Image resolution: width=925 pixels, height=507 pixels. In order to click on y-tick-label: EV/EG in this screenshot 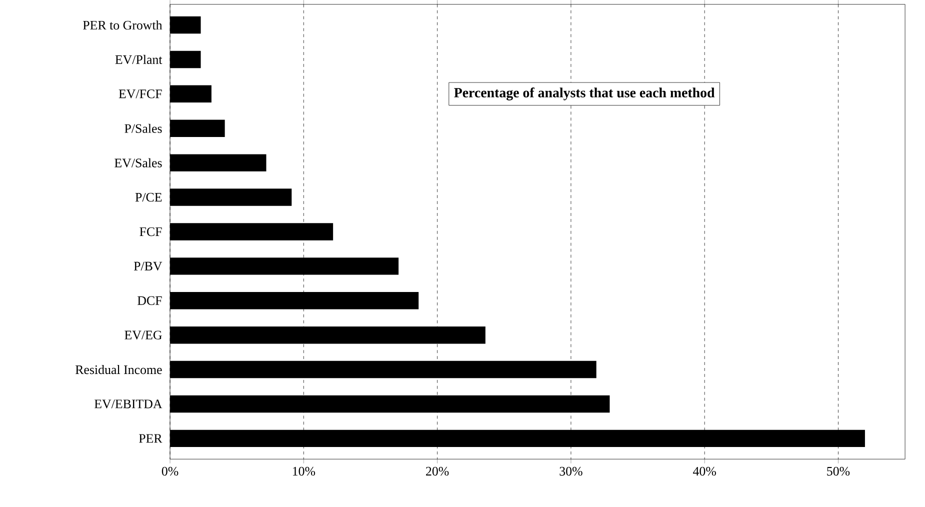, I will do `click(143, 335)`.